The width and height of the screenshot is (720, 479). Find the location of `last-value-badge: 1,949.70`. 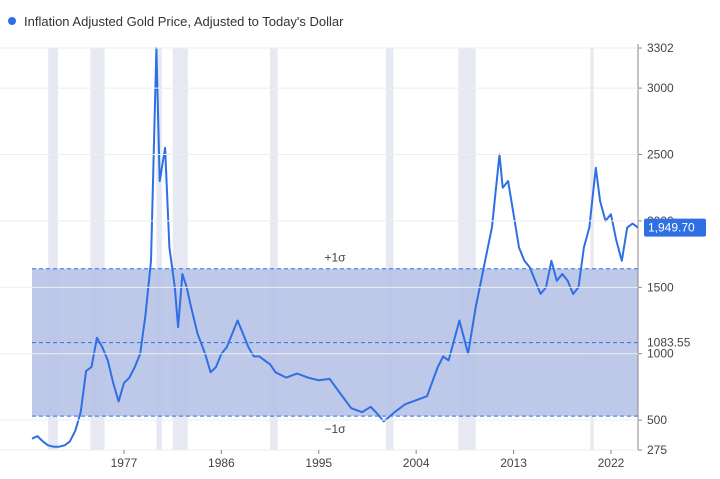

last-value-badge: 1,949.70 is located at coordinates (675, 227).